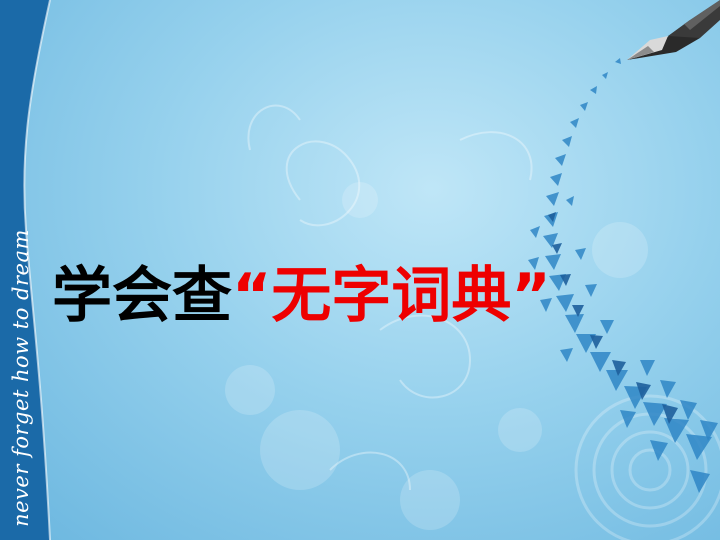  Describe the element at coordinates (21, 378) in the screenshot. I see `side-tagline: never forget how to dream` at that location.